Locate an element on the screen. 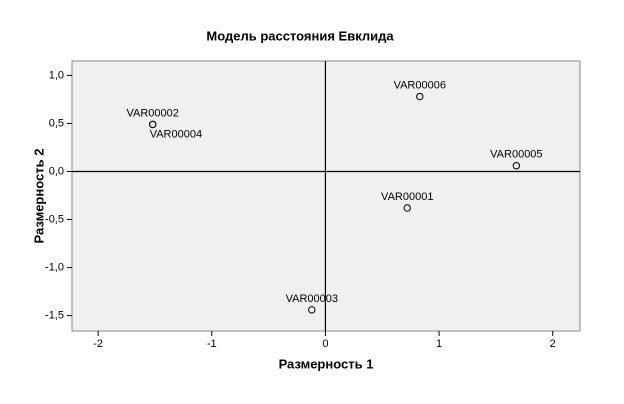 Image resolution: width=624 pixels, height=404 pixels. point-label: VAR00003 is located at coordinates (312, 299).